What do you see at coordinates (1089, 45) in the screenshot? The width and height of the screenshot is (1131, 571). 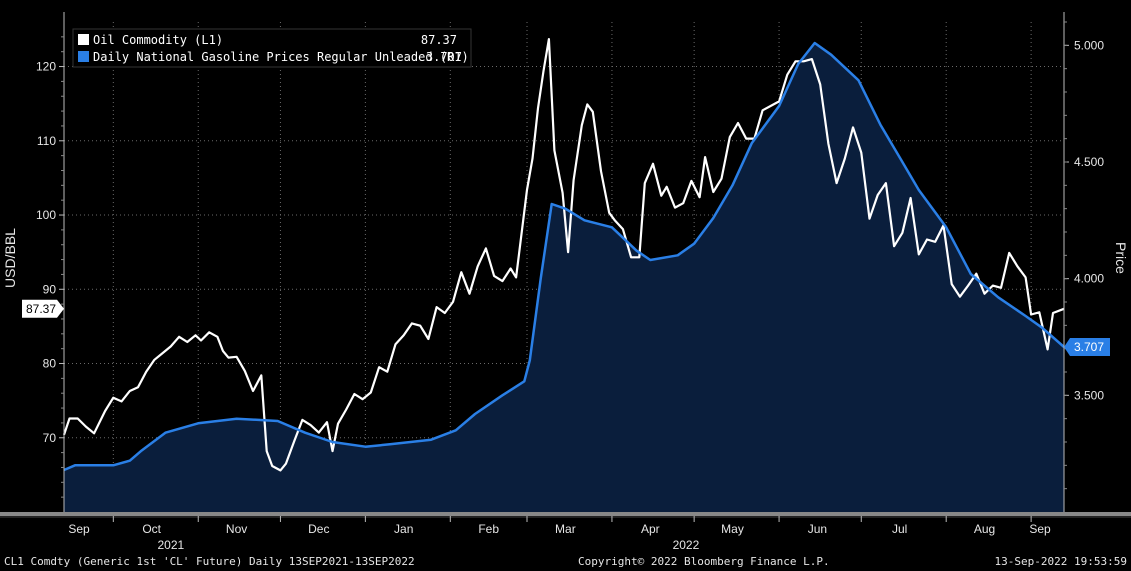 I see `right-tick-label: 5.000` at bounding box center [1089, 45].